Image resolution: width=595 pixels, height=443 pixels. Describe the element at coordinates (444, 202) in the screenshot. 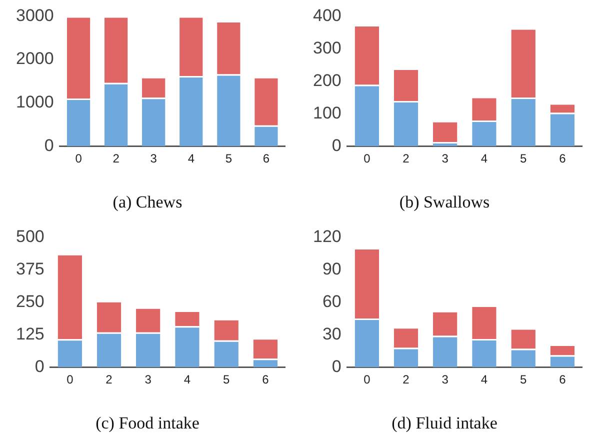

I see `text: (b) Swallows` at that location.